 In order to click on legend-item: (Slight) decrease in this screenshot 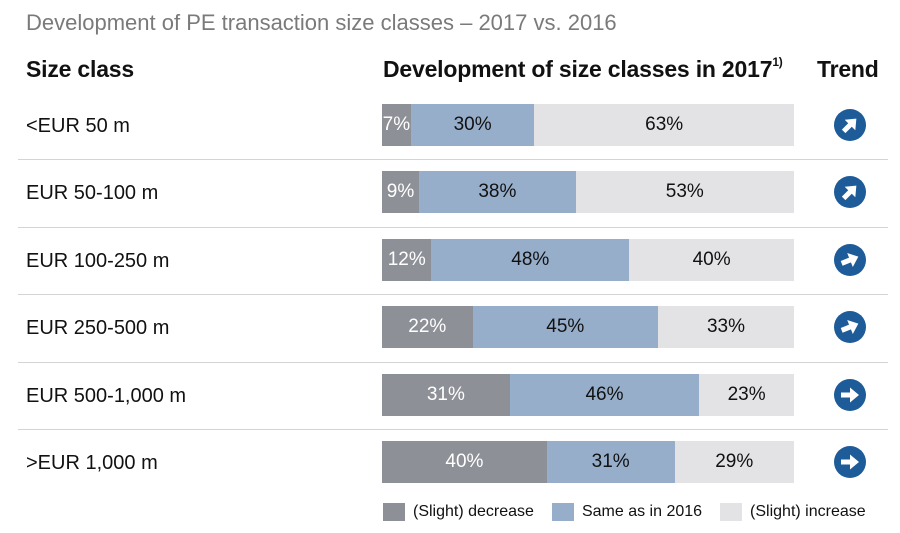, I will do `click(458, 512)`.